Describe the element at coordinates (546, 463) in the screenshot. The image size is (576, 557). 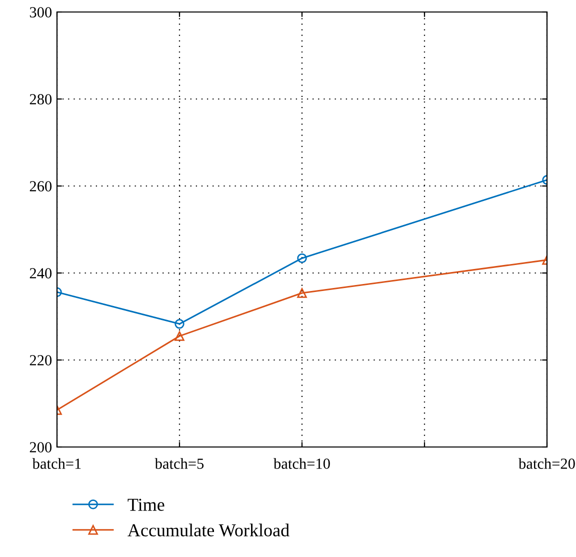
I see `x-tick-label: batch=20` at that location.